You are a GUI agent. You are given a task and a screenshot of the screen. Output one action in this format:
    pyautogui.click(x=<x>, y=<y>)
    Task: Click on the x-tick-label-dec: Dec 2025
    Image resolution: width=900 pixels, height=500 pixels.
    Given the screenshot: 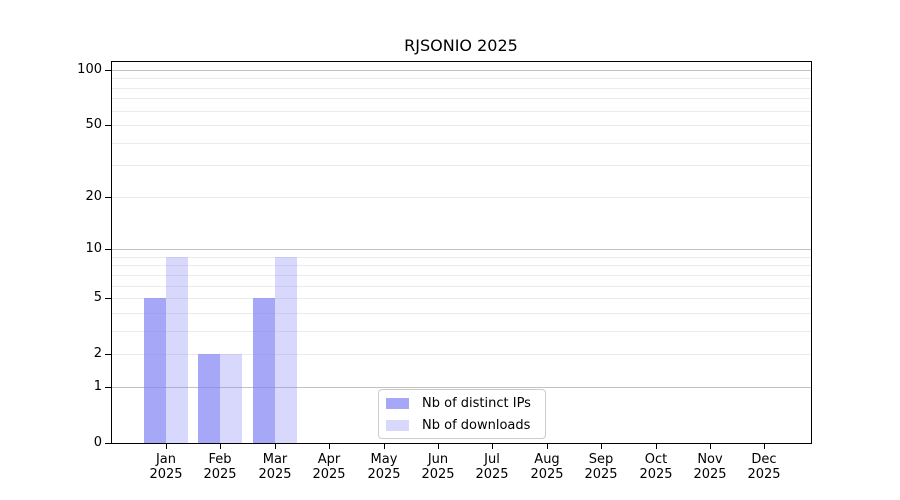 What is the action you would take?
    pyautogui.click(x=764, y=467)
    